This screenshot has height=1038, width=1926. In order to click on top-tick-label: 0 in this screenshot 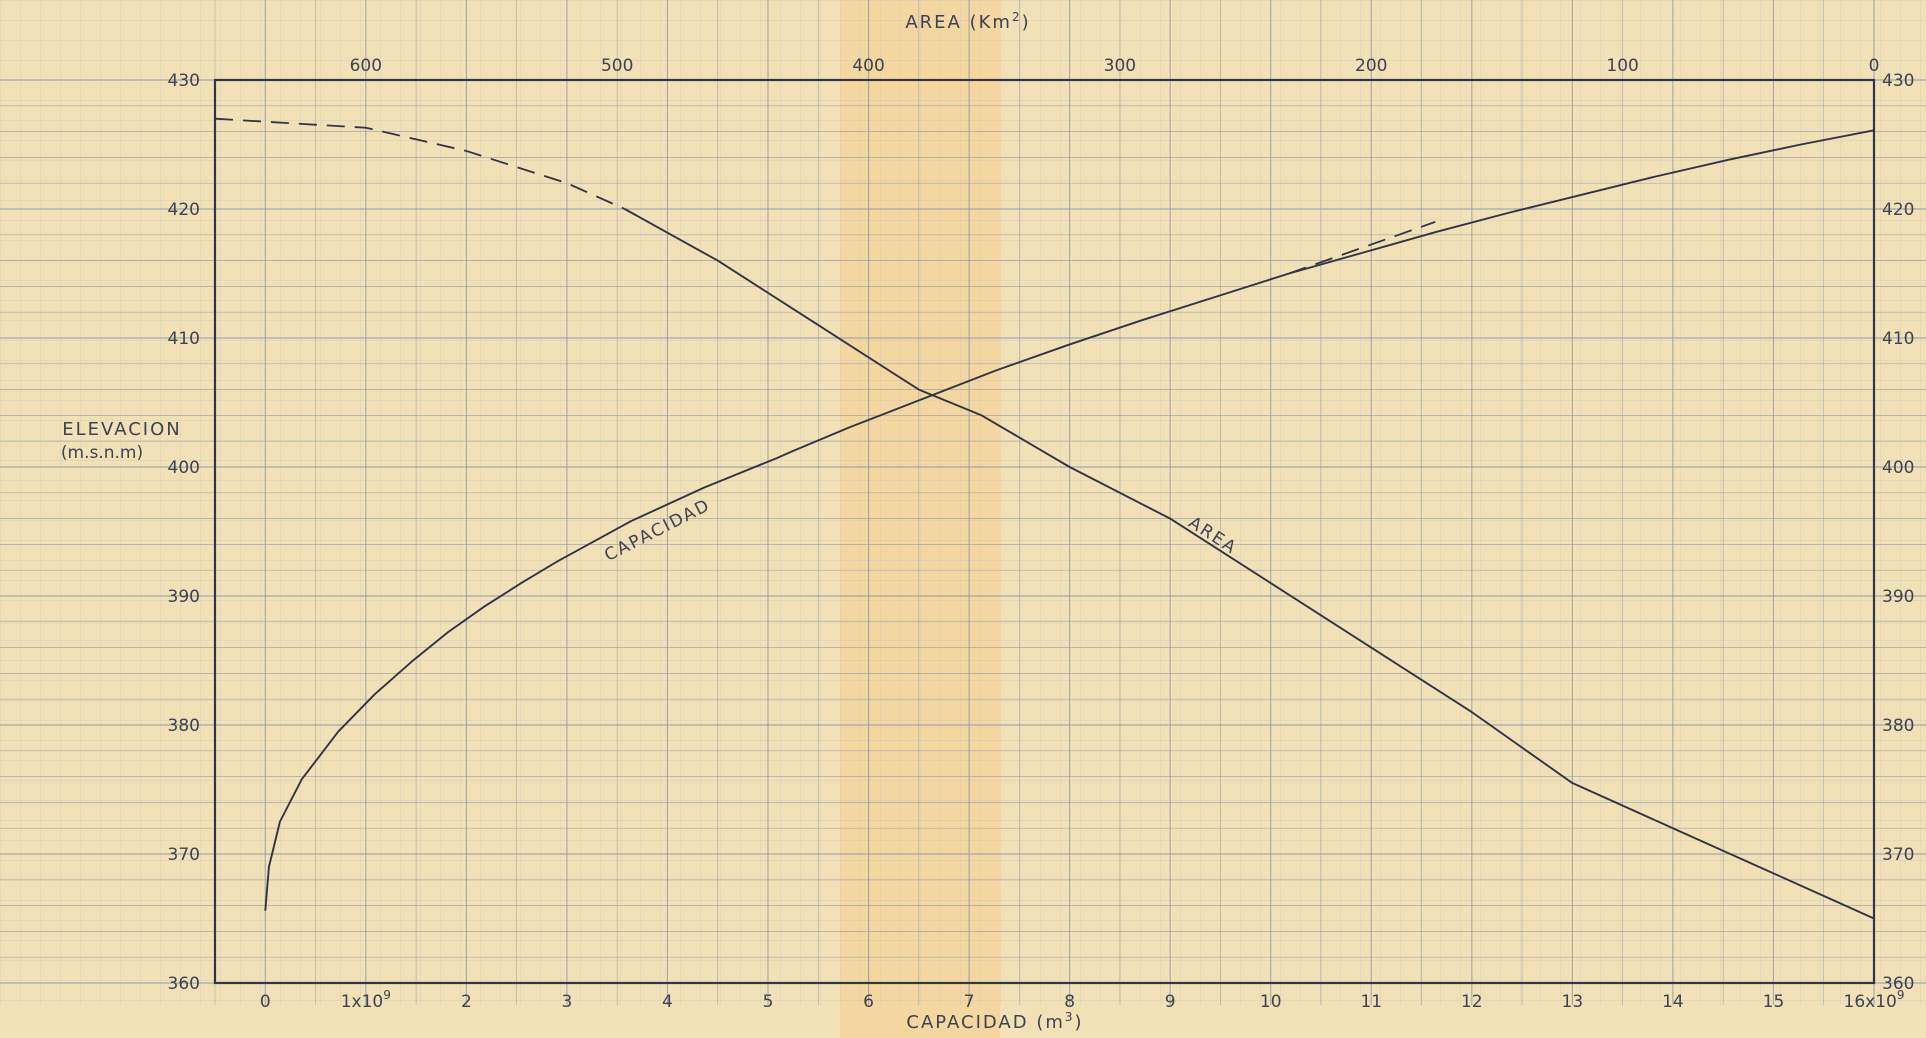, I will do `click(1874, 66)`.